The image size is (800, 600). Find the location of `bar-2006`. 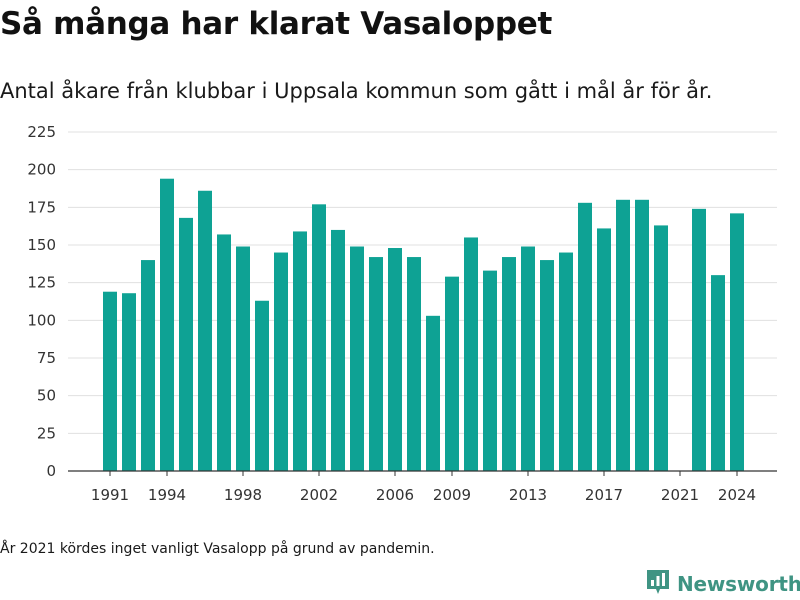

bar-2006 is located at coordinates (395, 359).